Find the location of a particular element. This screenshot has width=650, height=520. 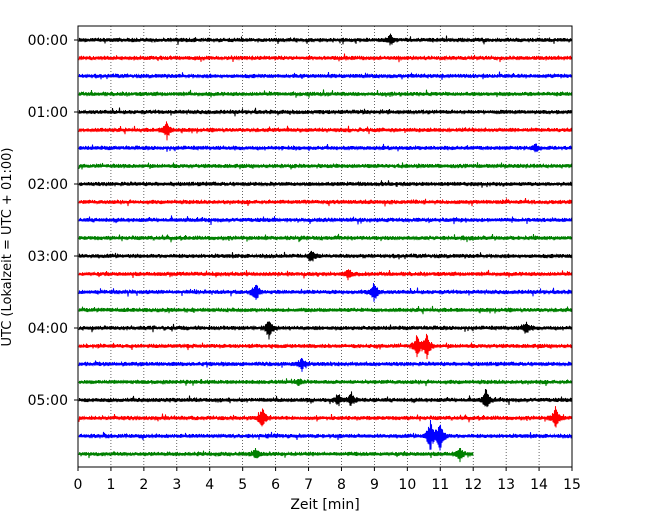

x-tick-label: 15 is located at coordinates (572, 485).